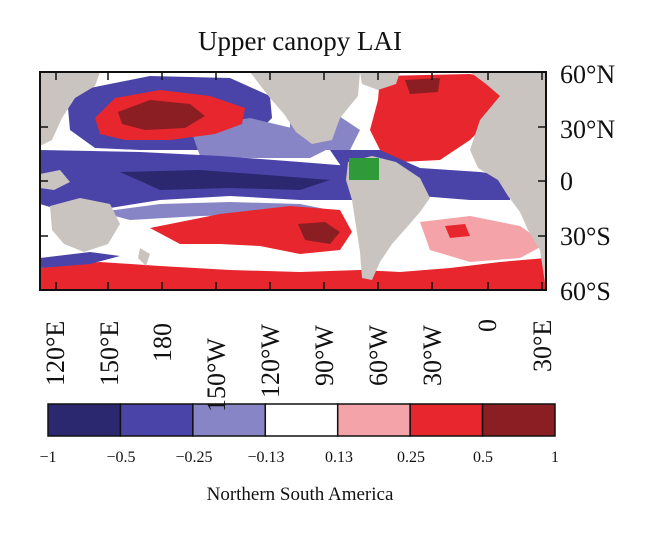 This screenshot has height=534, width=660. Describe the element at coordinates (588, 74) in the screenshot. I see `lat-label-60n: 60°N` at that location.